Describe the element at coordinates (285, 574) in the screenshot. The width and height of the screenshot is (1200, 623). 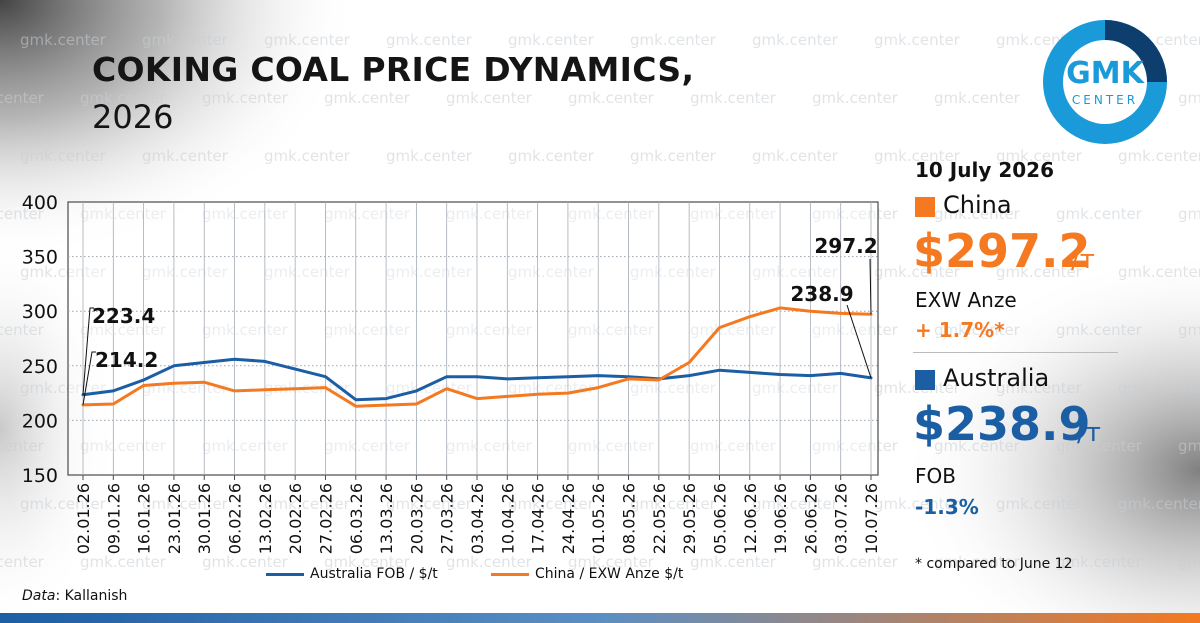
I see `legend-australia-swatch` at that location.